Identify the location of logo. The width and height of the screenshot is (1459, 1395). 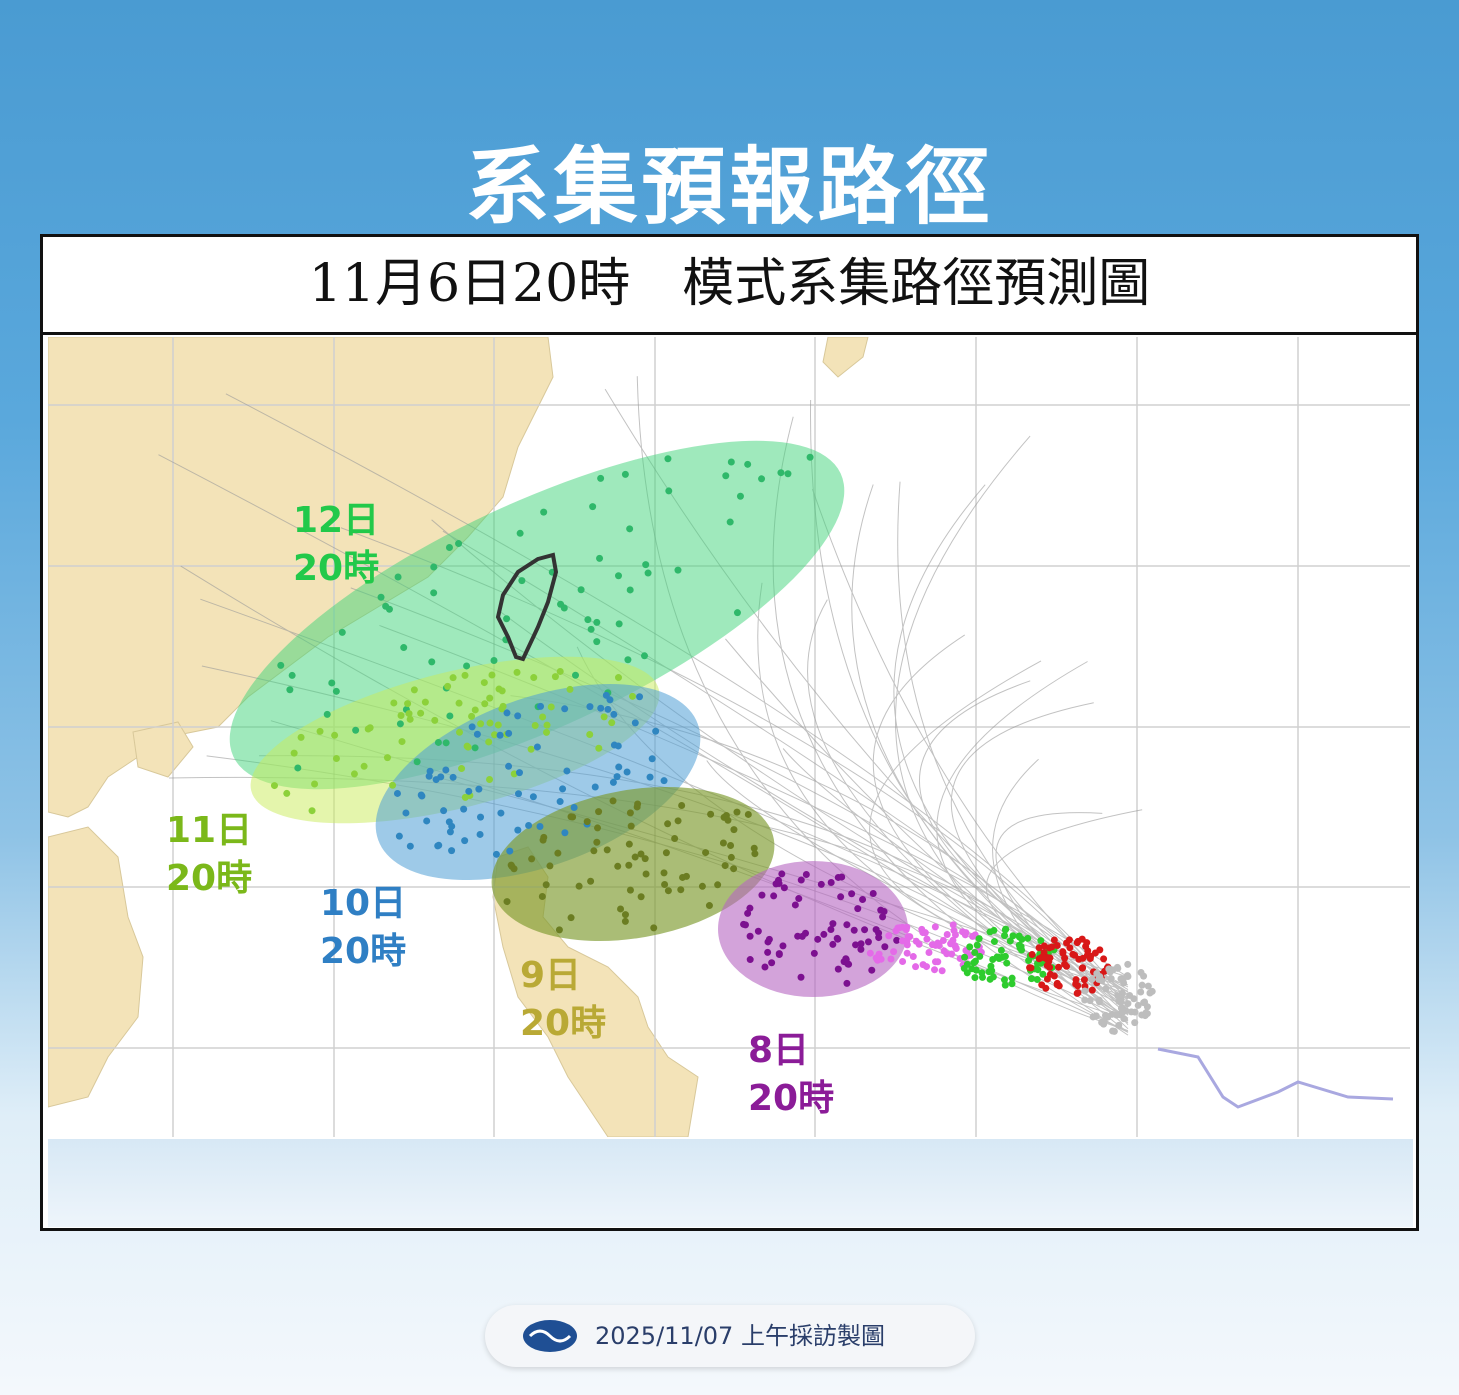
(550, 1336).